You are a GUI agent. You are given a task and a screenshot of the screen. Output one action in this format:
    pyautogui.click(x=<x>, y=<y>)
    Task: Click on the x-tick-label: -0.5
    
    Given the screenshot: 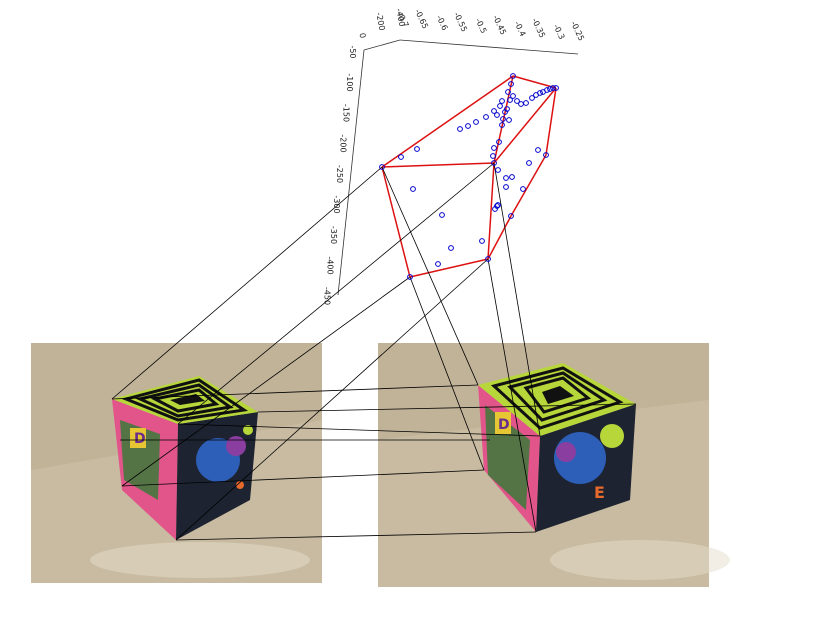 What is the action you would take?
    pyautogui.click(x=481, y=26)
    